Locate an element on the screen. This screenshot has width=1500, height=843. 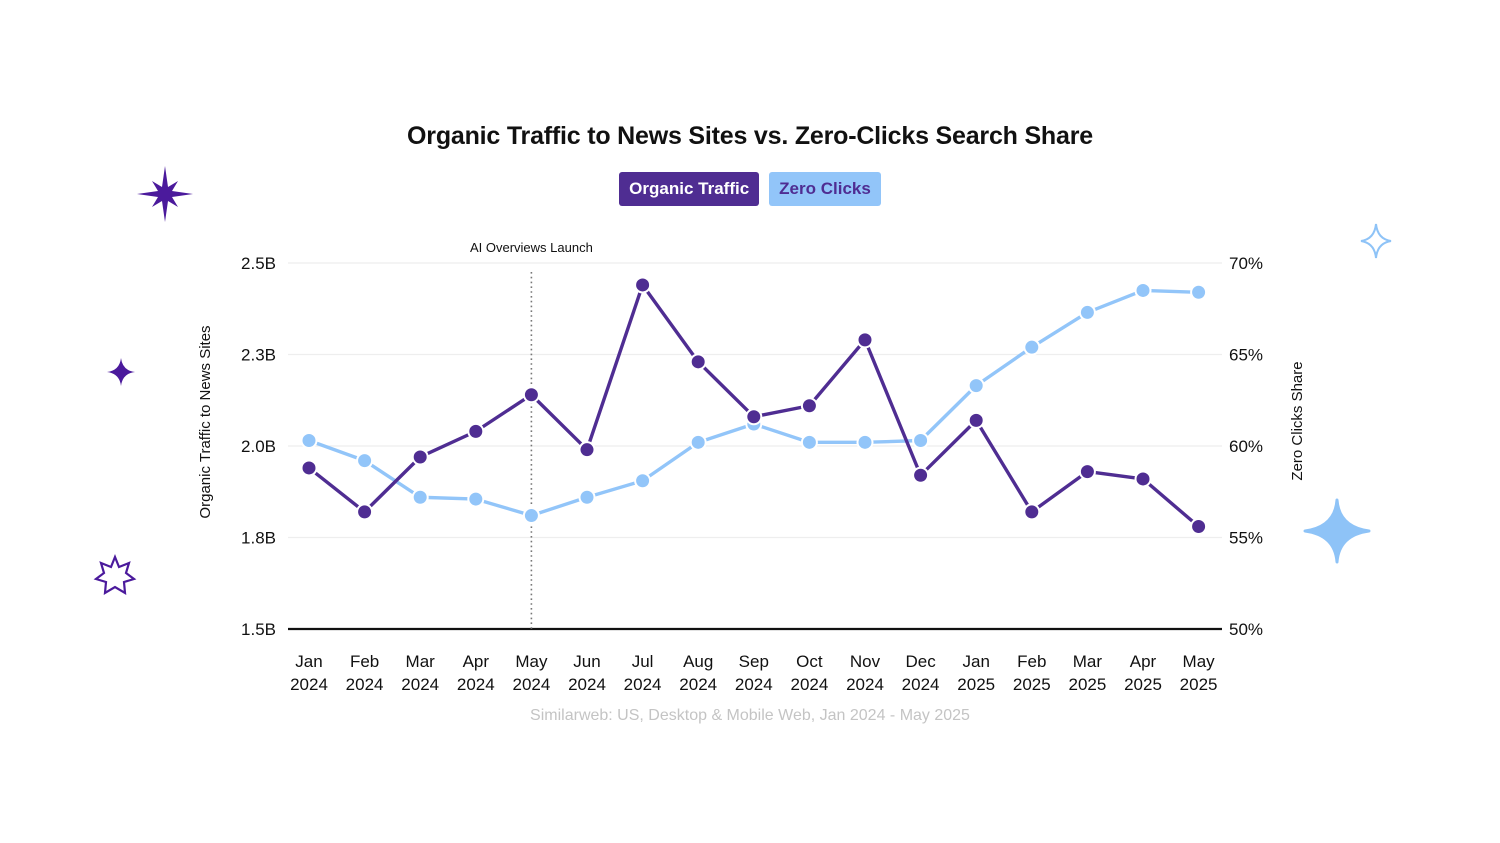
y-tick-left: 2.3B is located at coordinates (258, 355).